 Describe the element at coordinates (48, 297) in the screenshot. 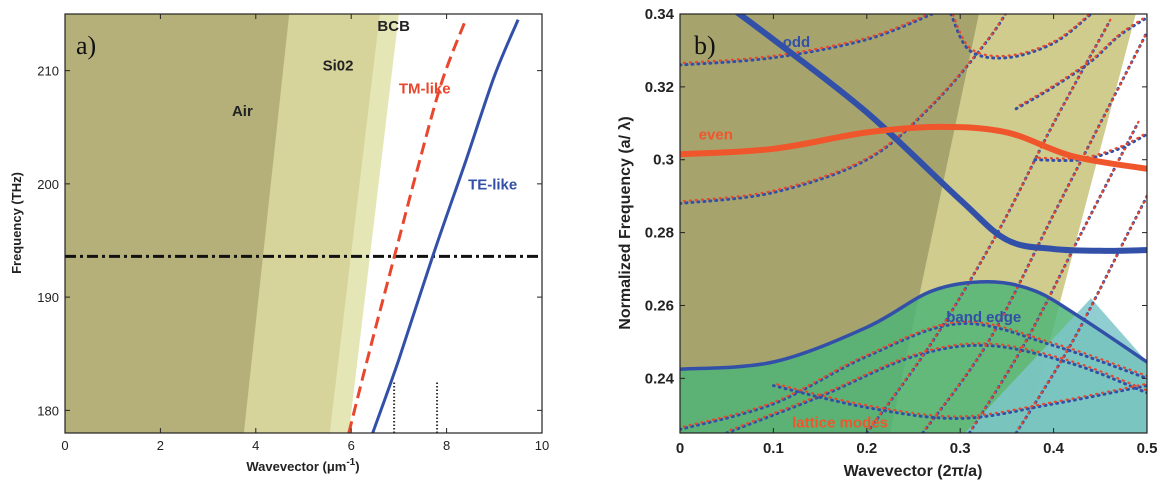

I see `y-tick-label: 190` at that location.